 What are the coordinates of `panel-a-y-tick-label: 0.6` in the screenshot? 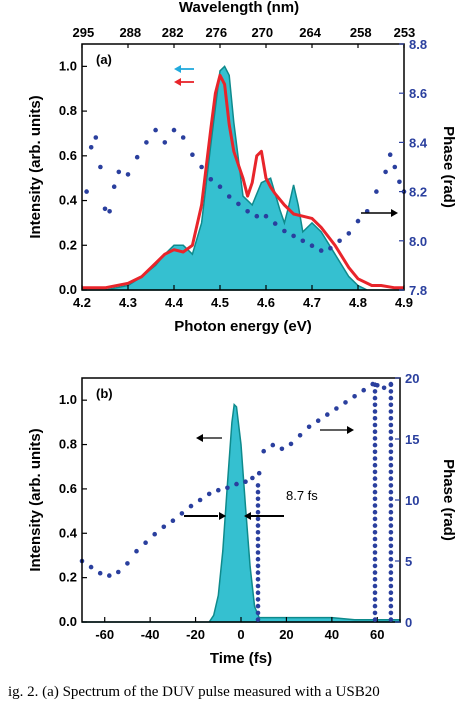 It's located at (68, 155).